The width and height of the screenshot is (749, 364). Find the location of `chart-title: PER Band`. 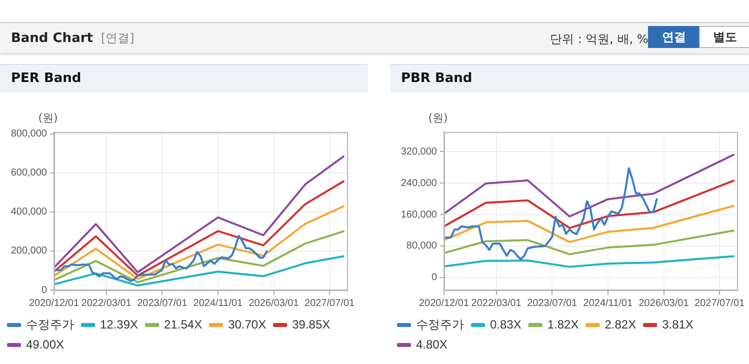

chart-title: PER Band is located at coordinates (184, 78).